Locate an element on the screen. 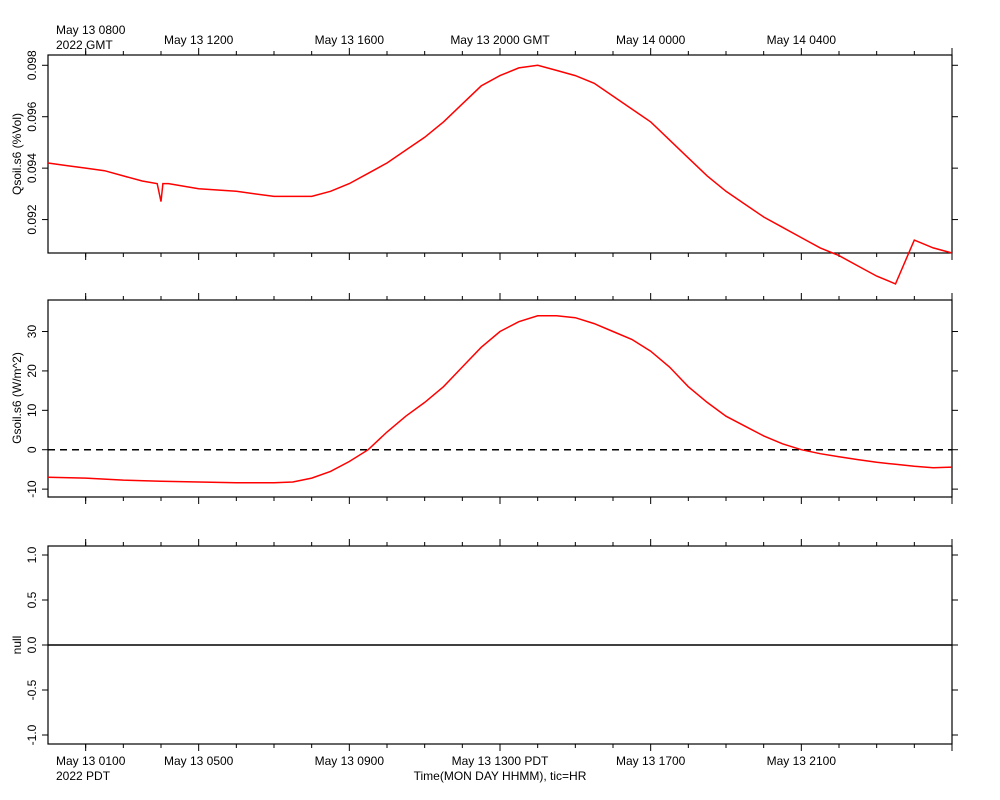  y-tick-label: 20 is located at coordinates (32, 371).